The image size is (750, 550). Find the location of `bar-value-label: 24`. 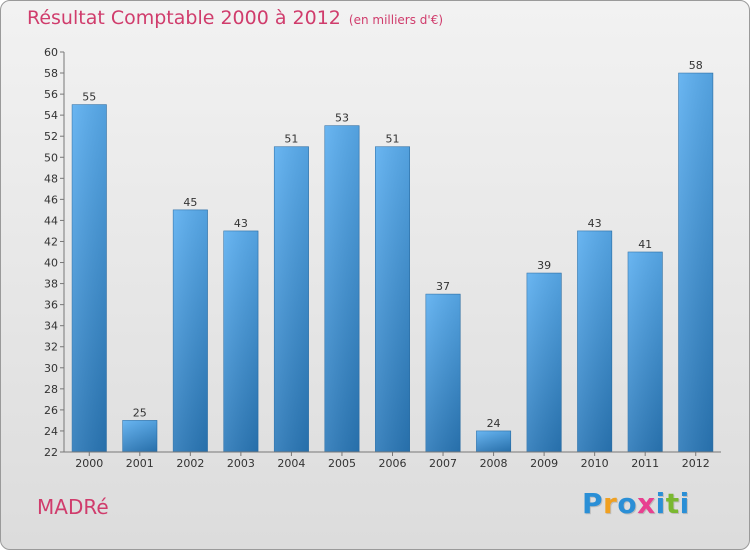

bar-value-label: 24 is located at coordinates (494, 423).